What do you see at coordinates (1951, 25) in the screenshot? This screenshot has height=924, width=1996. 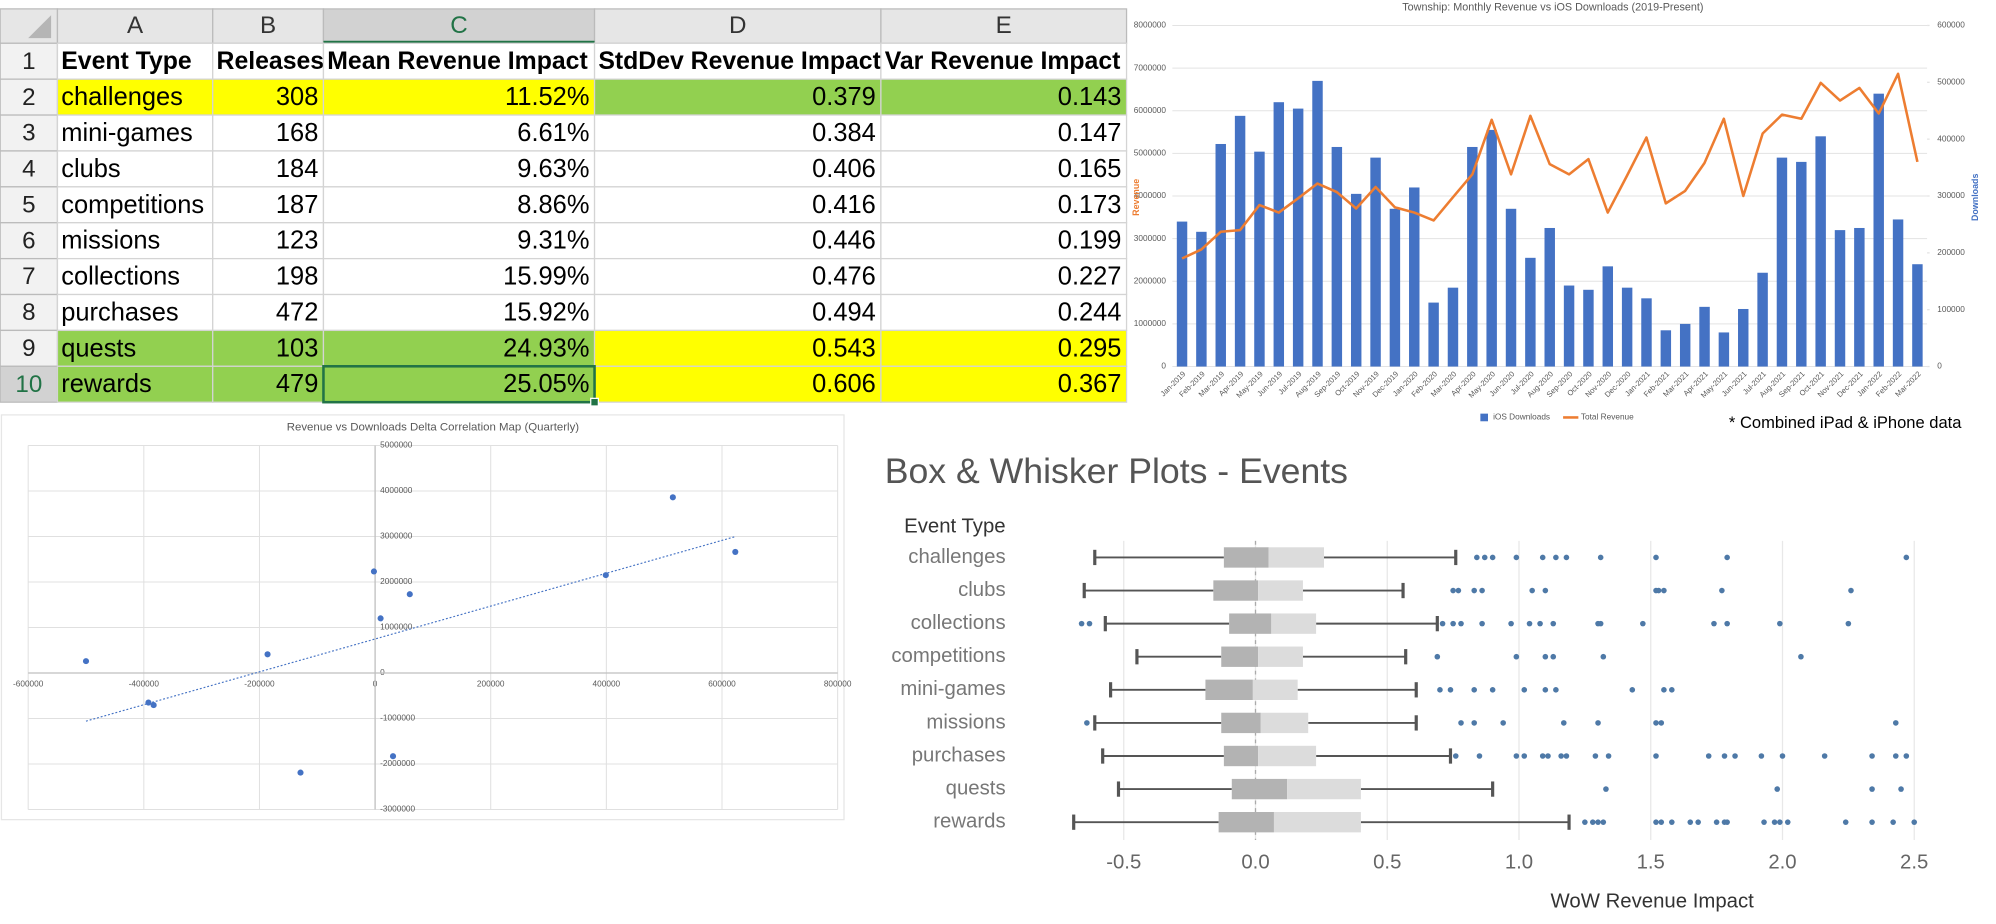 I see `y2-tick-label: 600000` at bounding box center [1951, 25].